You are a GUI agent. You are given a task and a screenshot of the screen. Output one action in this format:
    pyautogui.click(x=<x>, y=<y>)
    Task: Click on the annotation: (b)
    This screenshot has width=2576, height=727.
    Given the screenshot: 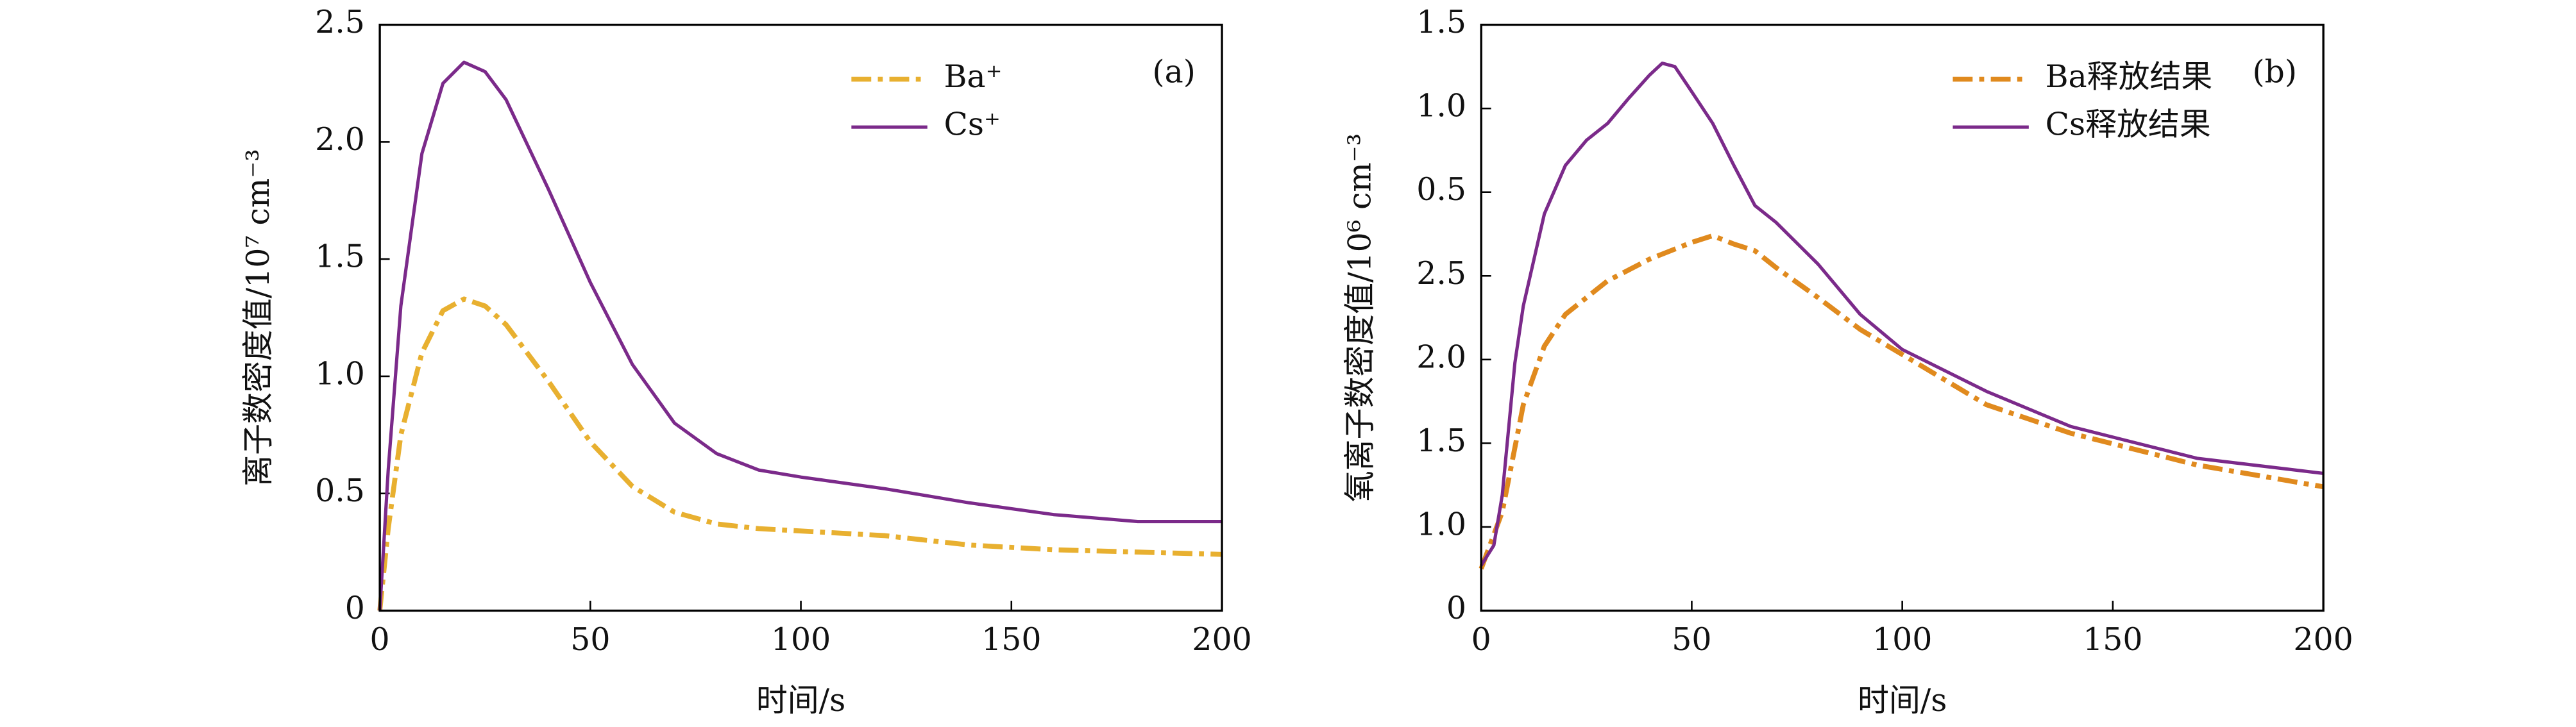 What is the action you would take?
    pyautogui.click(x=2274, y=71)
    